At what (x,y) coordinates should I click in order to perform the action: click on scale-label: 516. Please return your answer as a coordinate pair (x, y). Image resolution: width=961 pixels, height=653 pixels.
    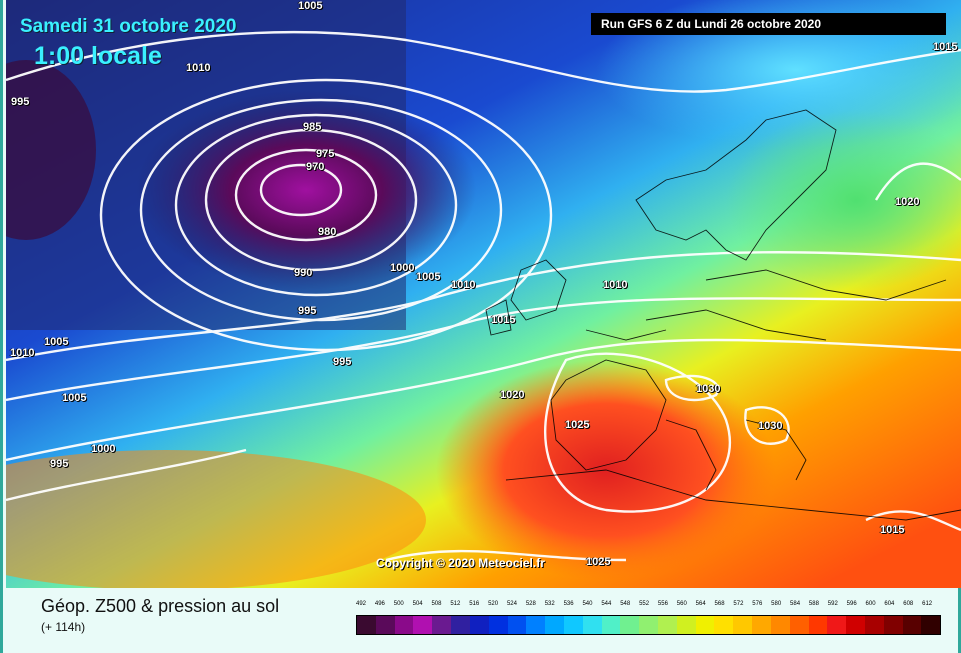
    Looking at the image, I should click on (474, 604).